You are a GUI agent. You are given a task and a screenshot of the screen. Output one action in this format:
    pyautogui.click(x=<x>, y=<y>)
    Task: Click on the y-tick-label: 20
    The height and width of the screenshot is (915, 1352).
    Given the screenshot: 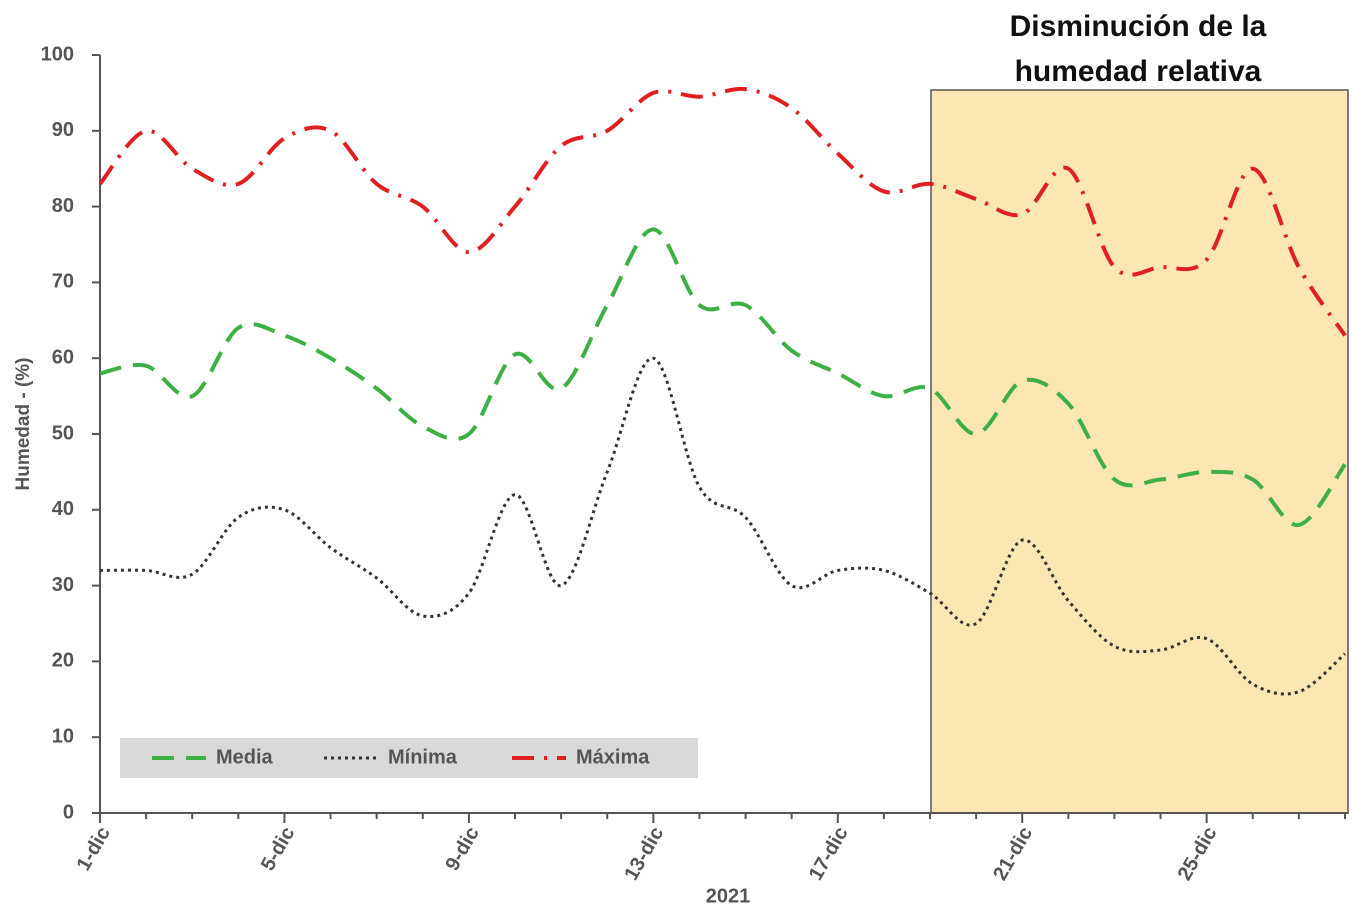 What is the action you would take?
    pyautogui.click(x=63, y=661)
    